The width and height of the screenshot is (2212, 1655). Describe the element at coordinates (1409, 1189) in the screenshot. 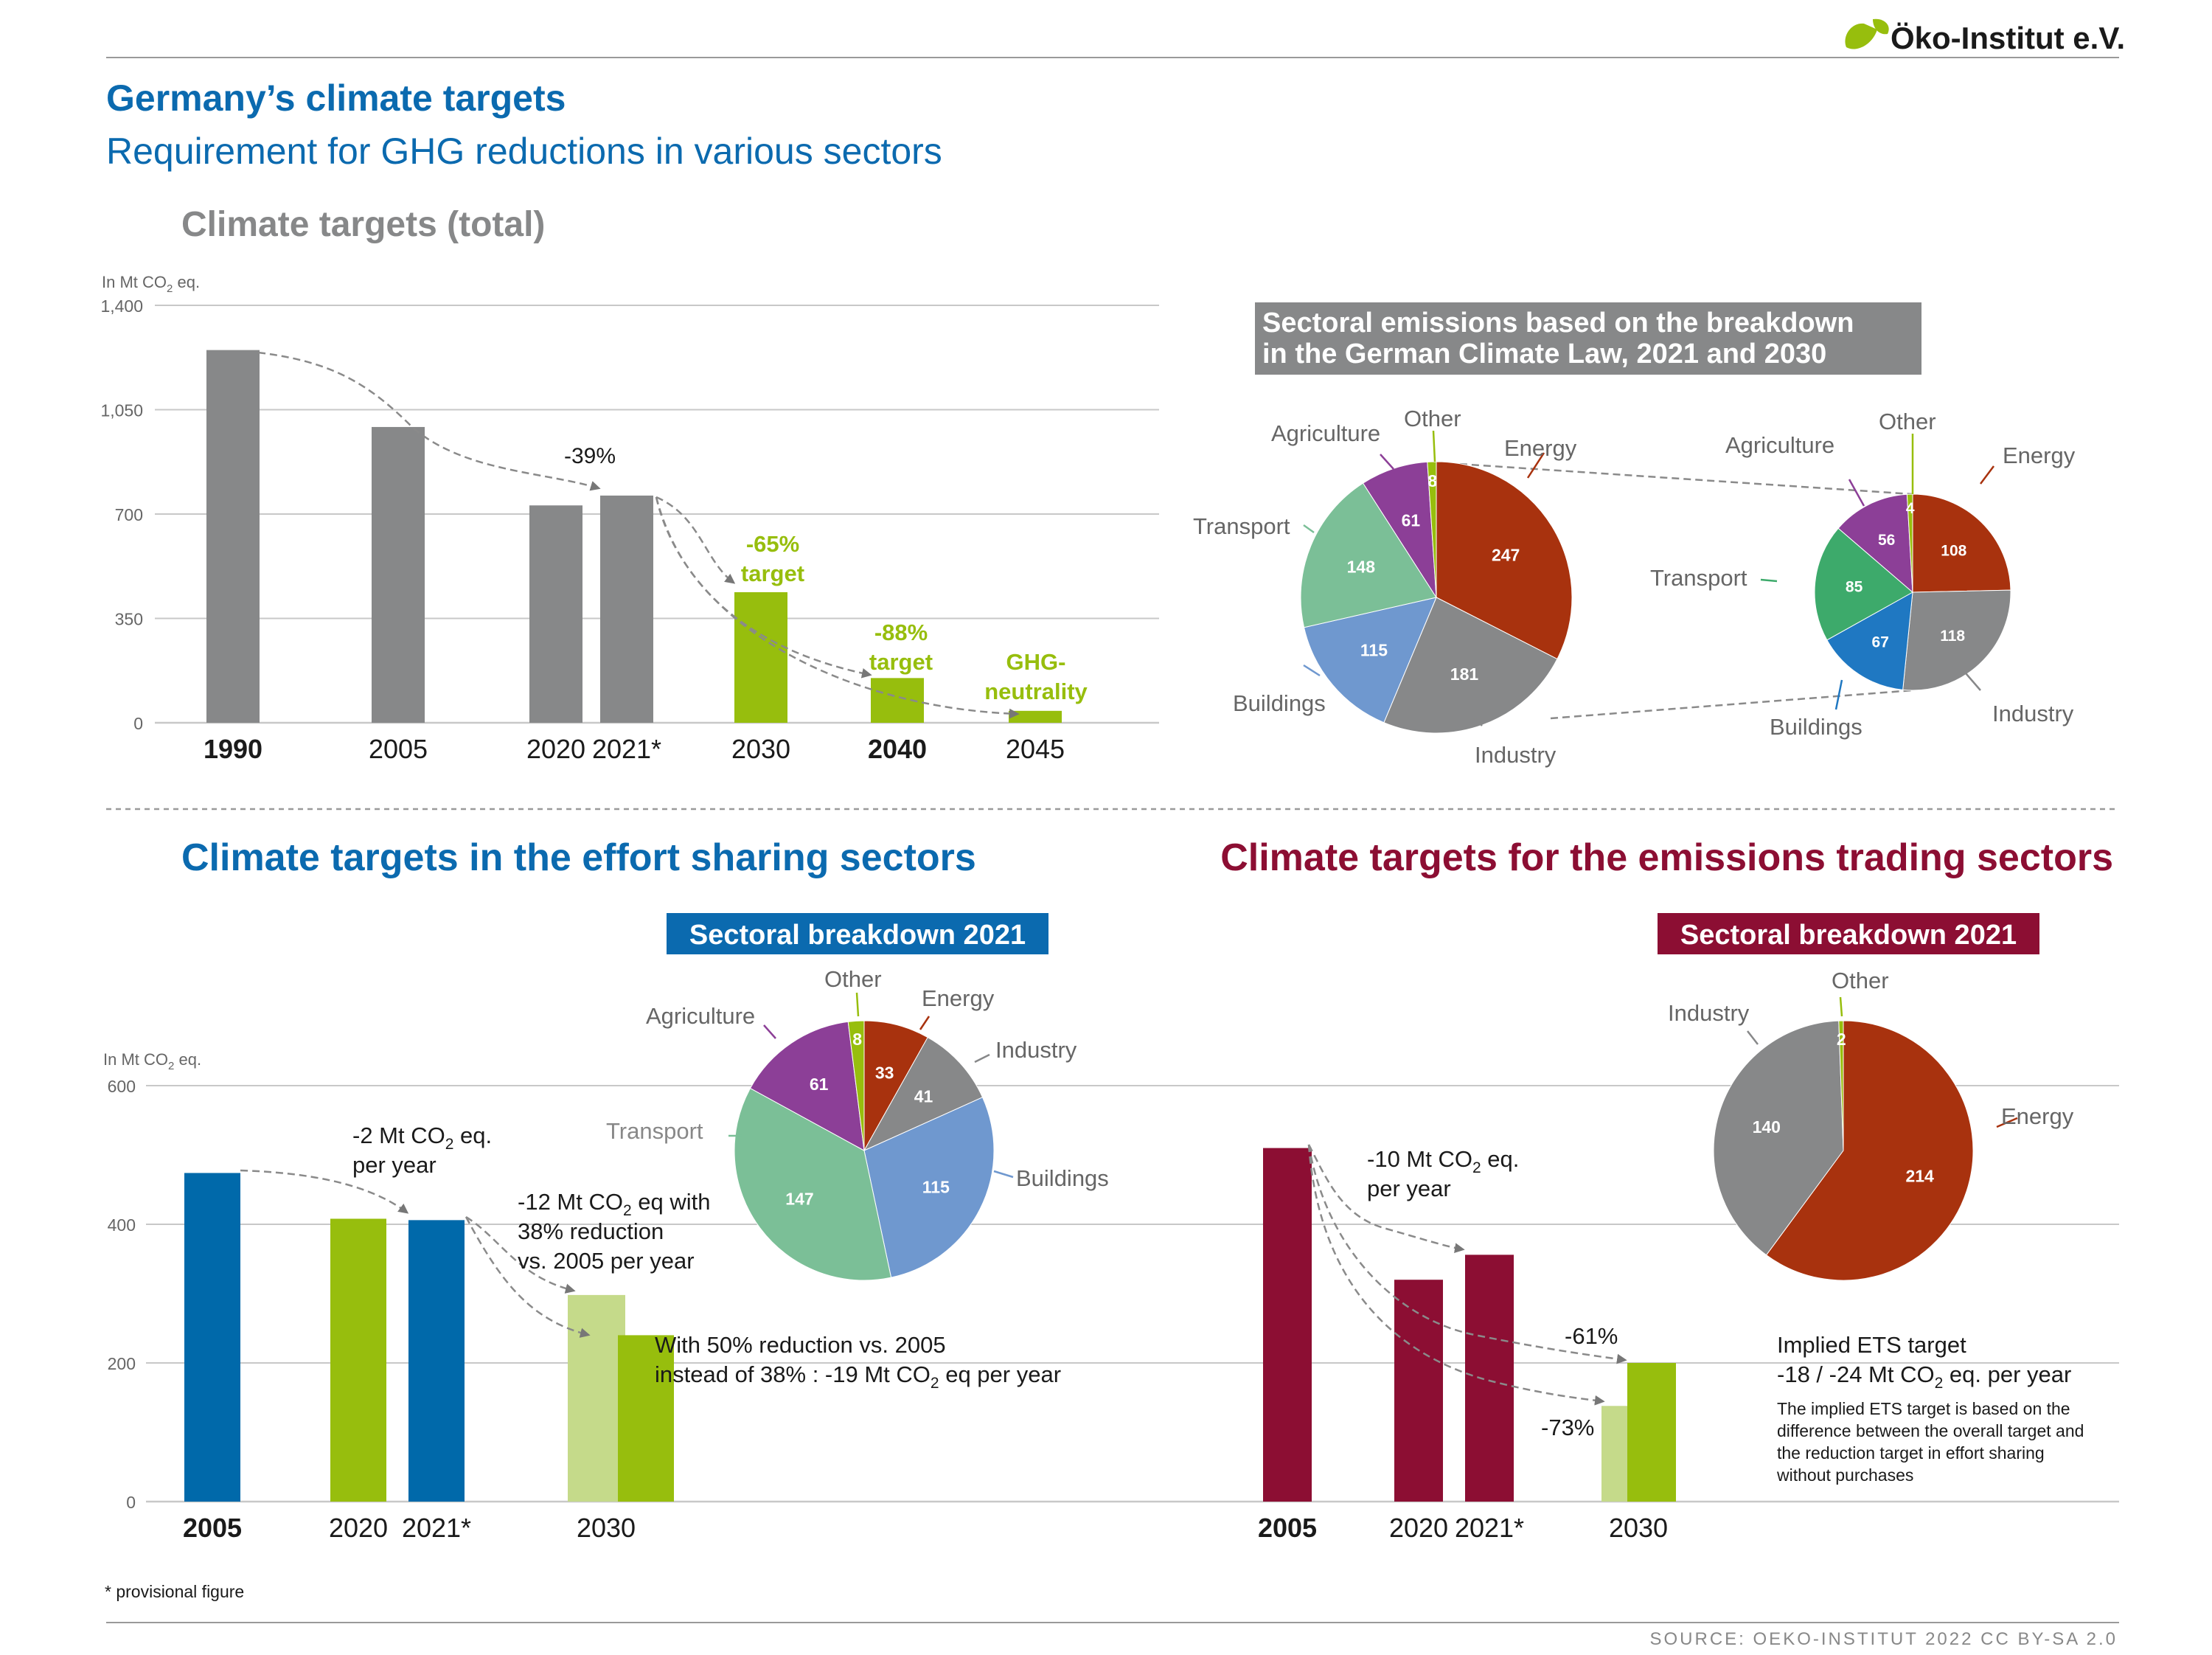

I see `ets-annotation-1-line2: per year` at that location.